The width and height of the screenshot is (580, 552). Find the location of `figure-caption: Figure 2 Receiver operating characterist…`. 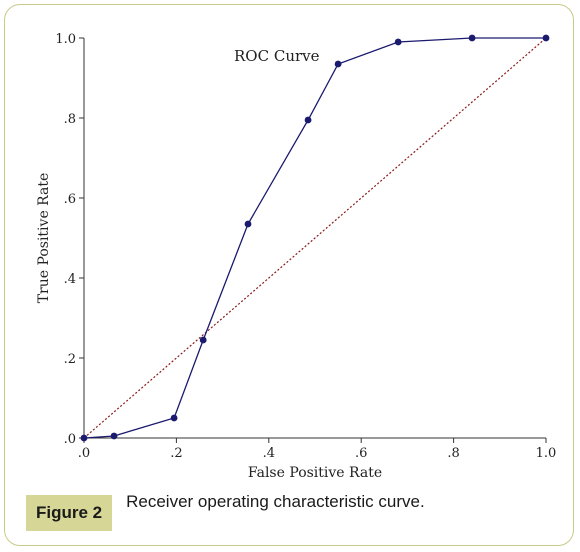

figure-caption: Figure 2 Receiver operating characterist… is located at coordinates (225, 512).